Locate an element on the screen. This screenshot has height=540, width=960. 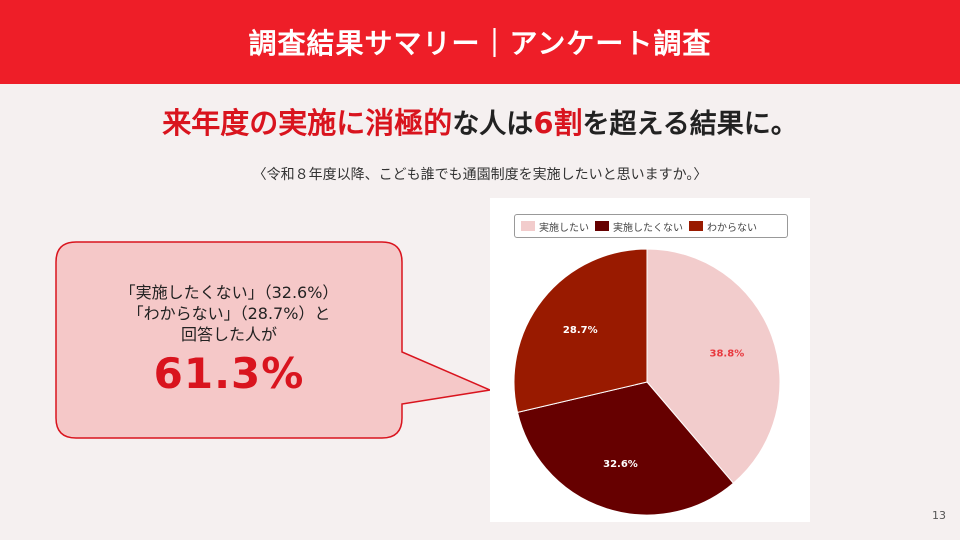
legend-item: 実施したくない is located at coordinates (639, 226).